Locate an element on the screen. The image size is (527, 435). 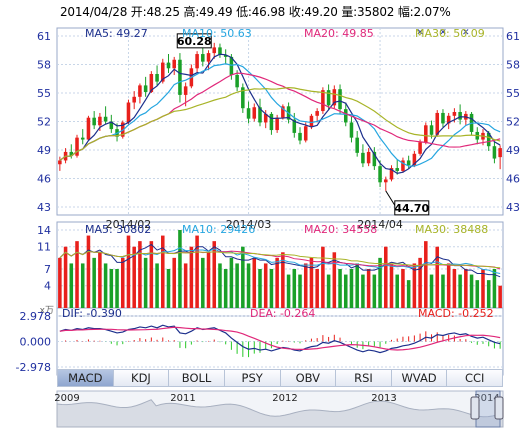
macd-tick-label: 0.000 is located at coordinates (36, 342).